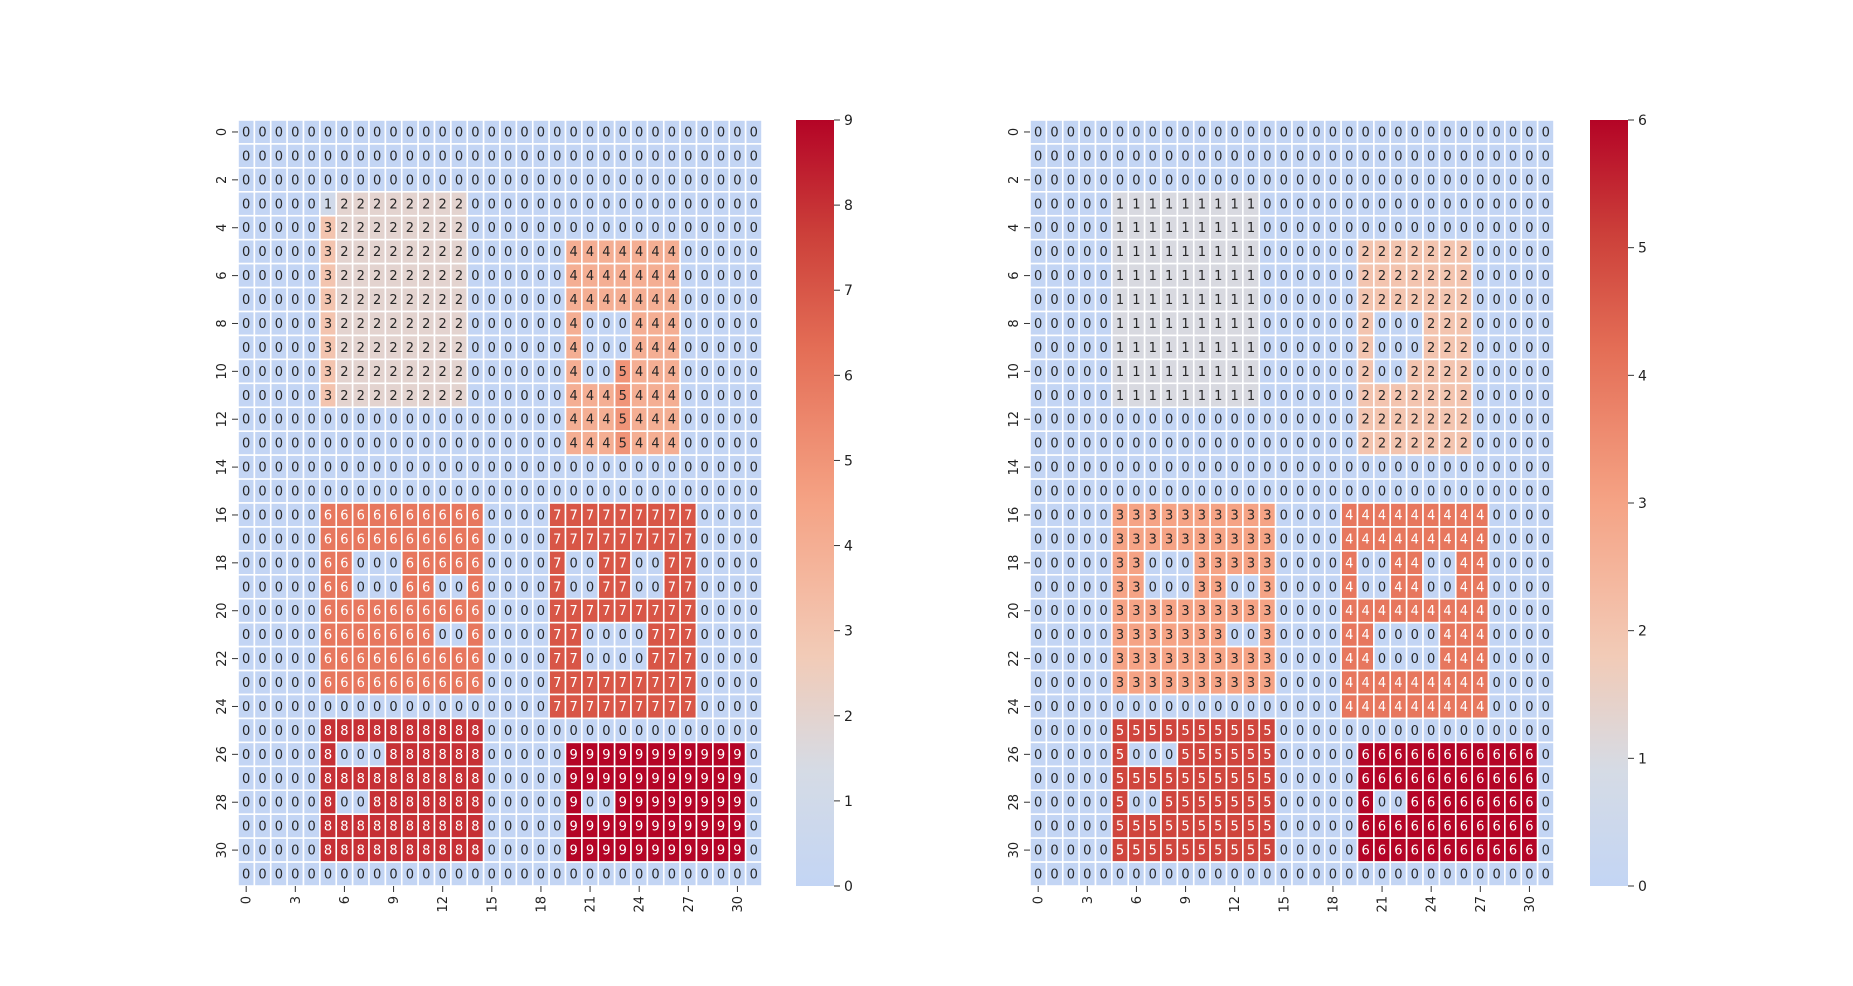 This screenshot has height=986, width=1853. I want to click on colorbar-tick-label: 5, so click(848, 461).